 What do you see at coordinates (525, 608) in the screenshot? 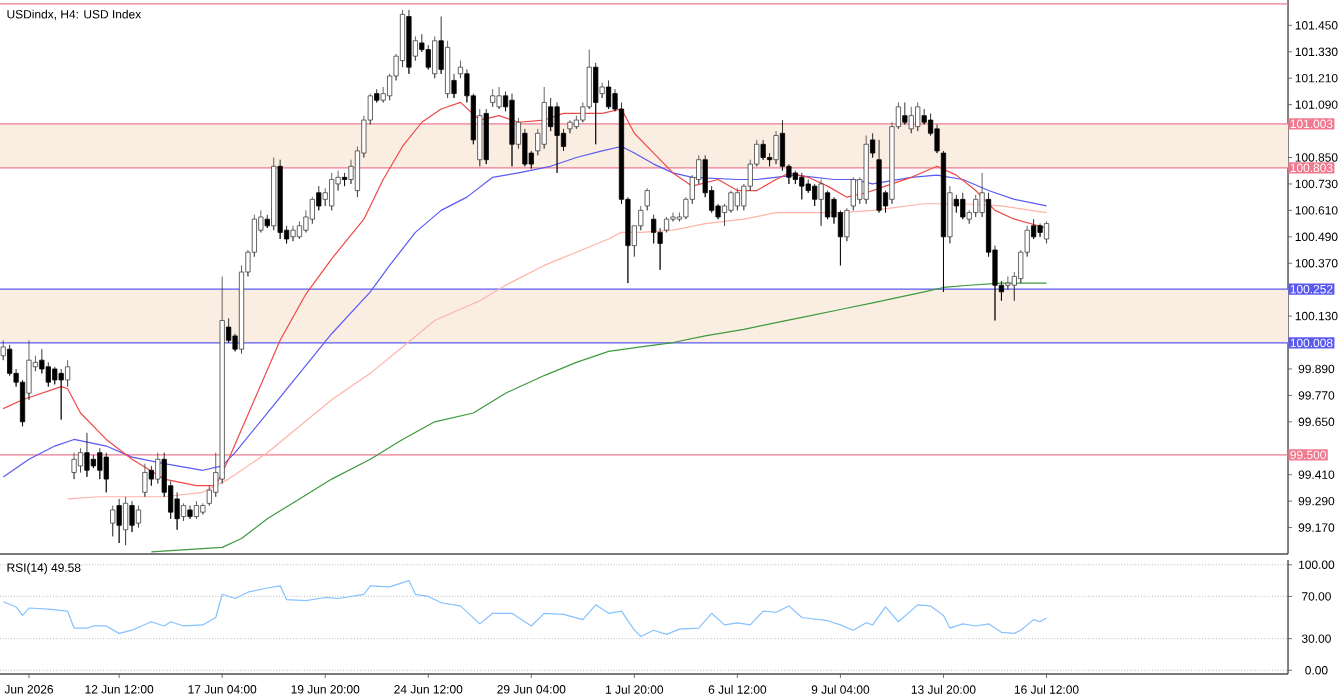
I see `line-series` at bounding box center [525, 608].